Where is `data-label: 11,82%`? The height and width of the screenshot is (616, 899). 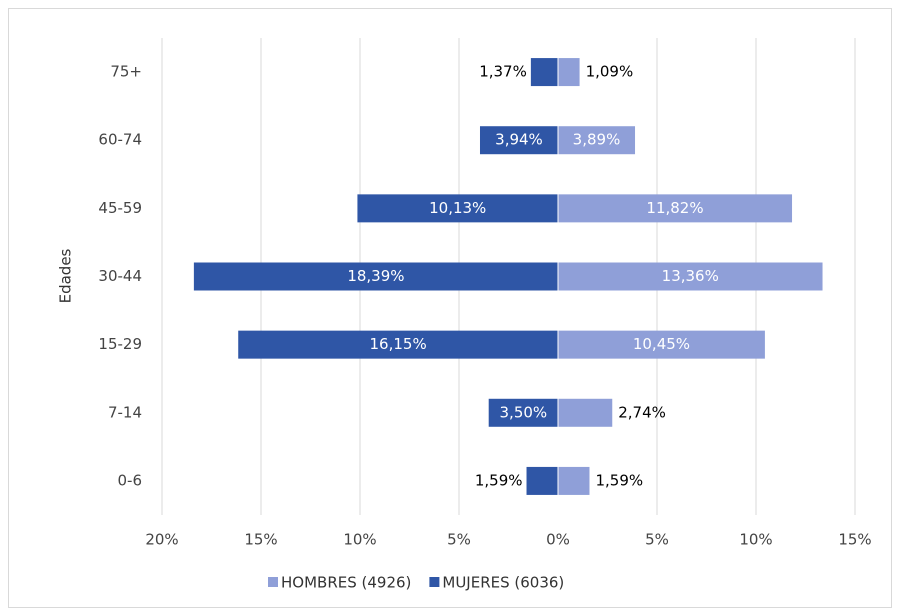 data-label: 11,82% is located at coordinates (674, 208).